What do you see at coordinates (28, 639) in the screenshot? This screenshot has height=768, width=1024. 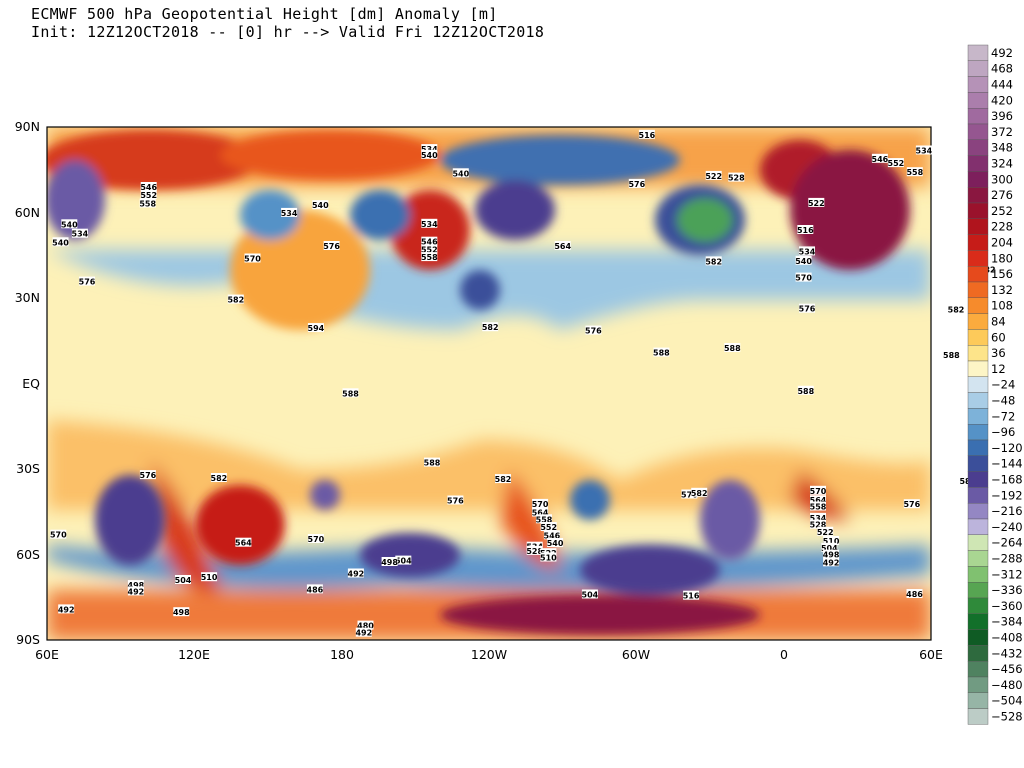 I see `lat-label-90s: 90S` at bounding box center [28, 639].